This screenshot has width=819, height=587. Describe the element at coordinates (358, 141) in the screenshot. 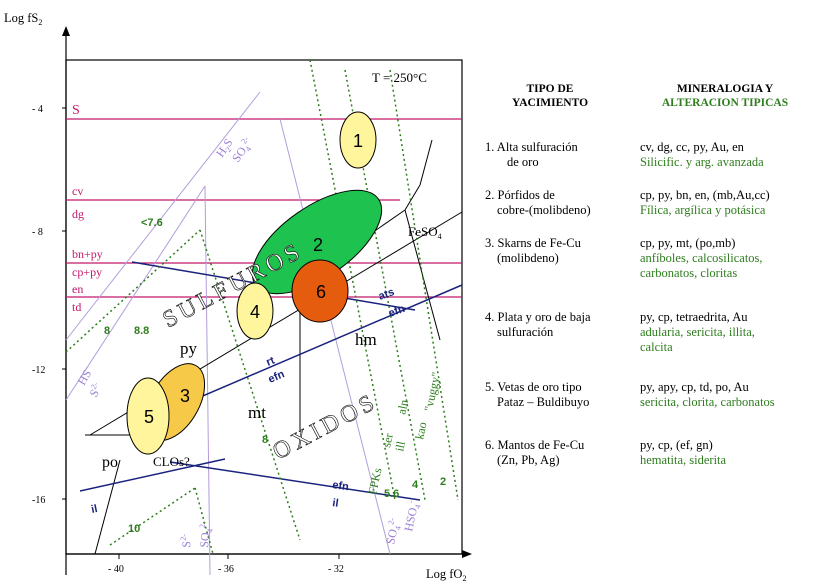

I see `deposit-number: 1` at that location.